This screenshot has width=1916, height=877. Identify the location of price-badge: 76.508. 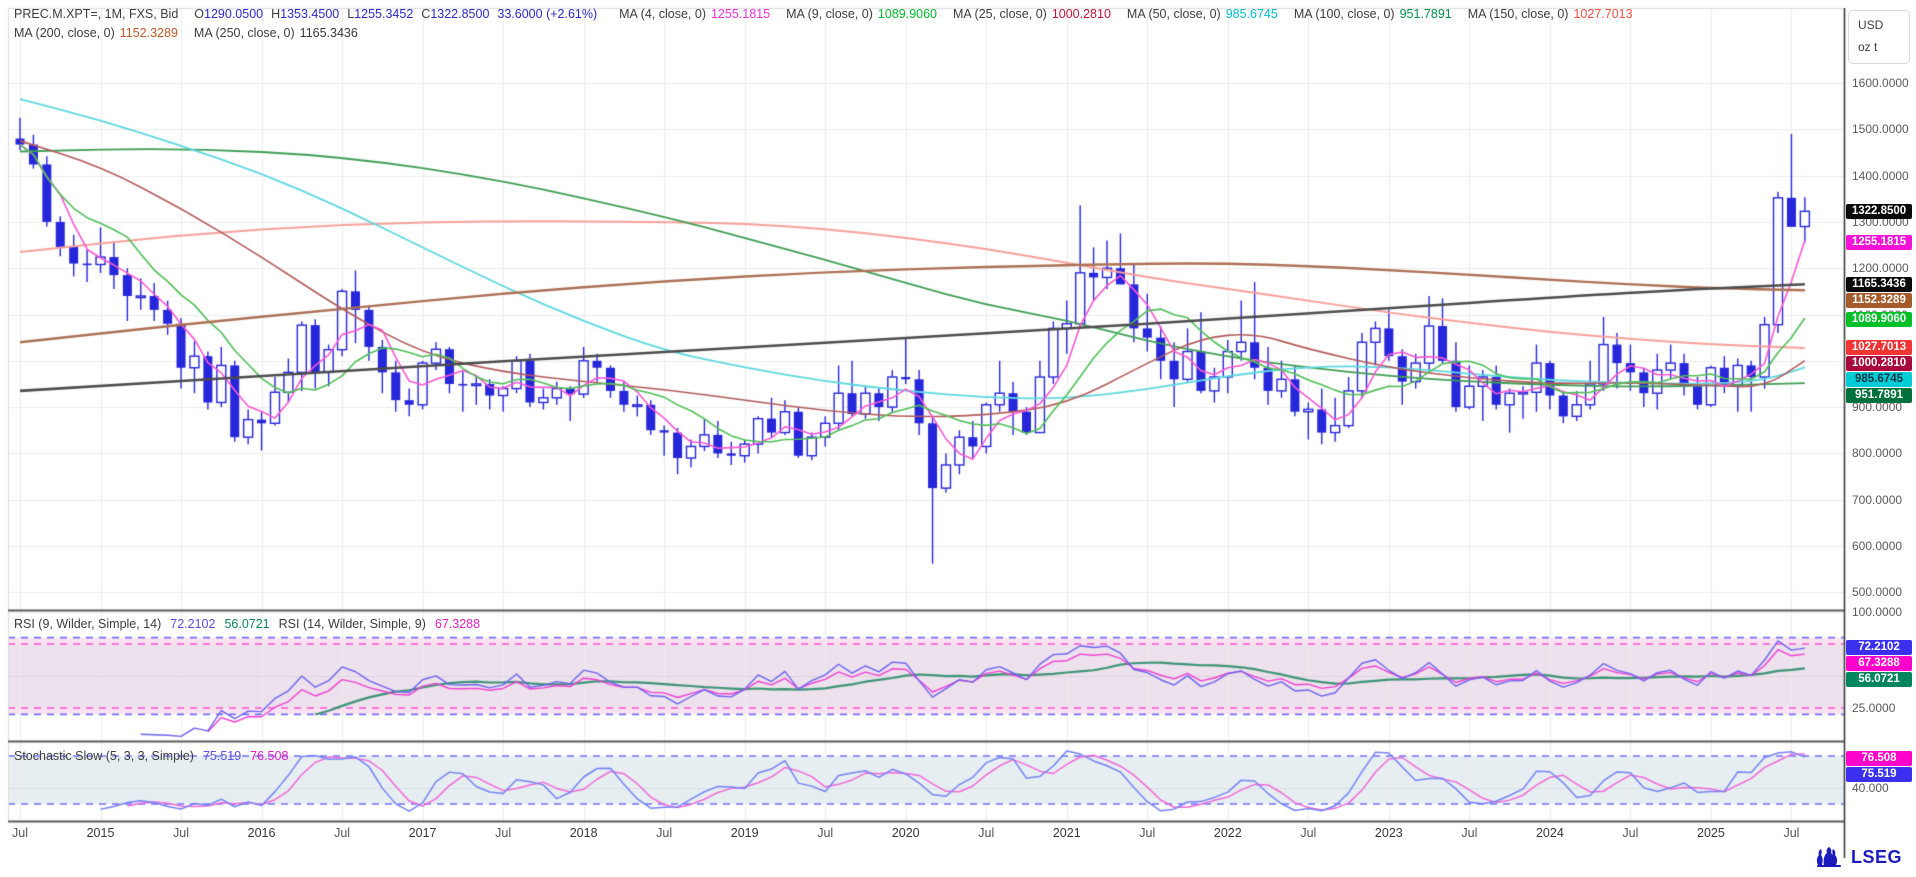
(1879, 759).